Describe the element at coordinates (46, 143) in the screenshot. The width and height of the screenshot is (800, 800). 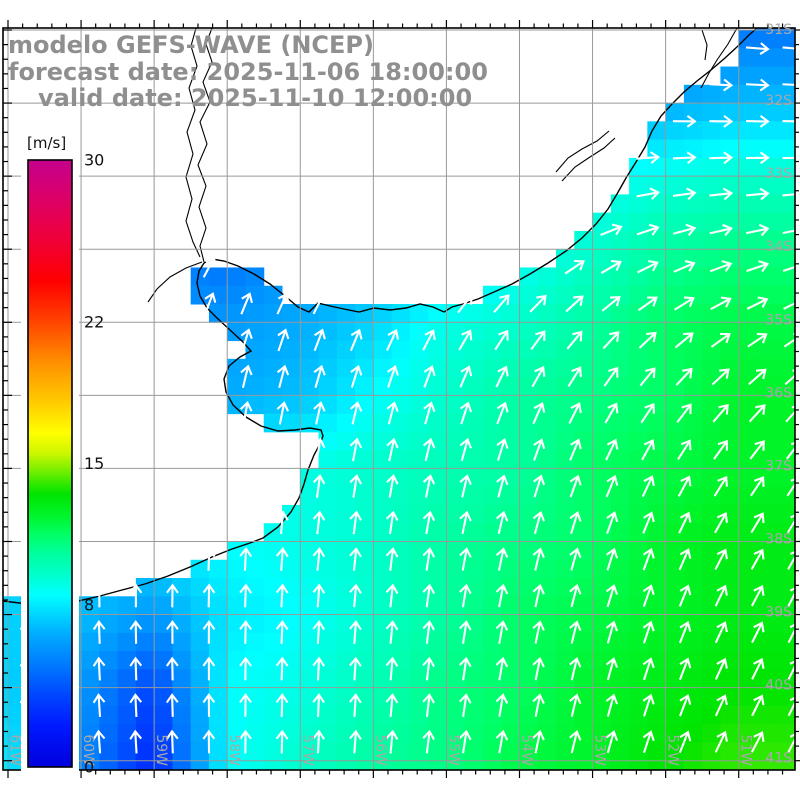
I see `colorbar-unit-label: [m/s]` at that location.